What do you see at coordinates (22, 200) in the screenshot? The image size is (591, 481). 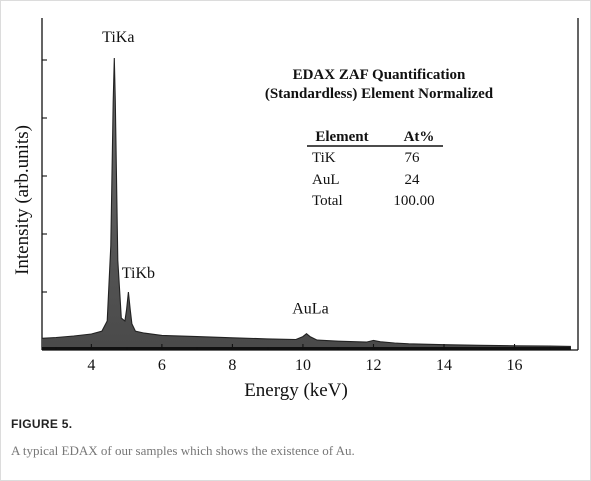 I see `y-axis-label: Intensity (arb.units)` at bounding box center [22, 200].